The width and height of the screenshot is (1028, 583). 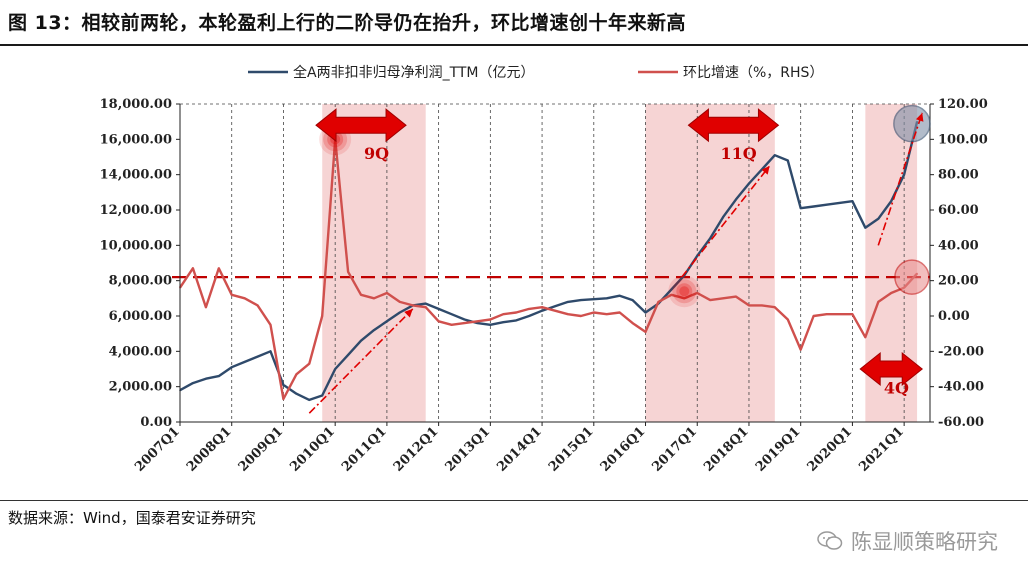 I want to click on source-note: 数据来源：Wind，国泰君安证券研究, so click(x=132, y=518).